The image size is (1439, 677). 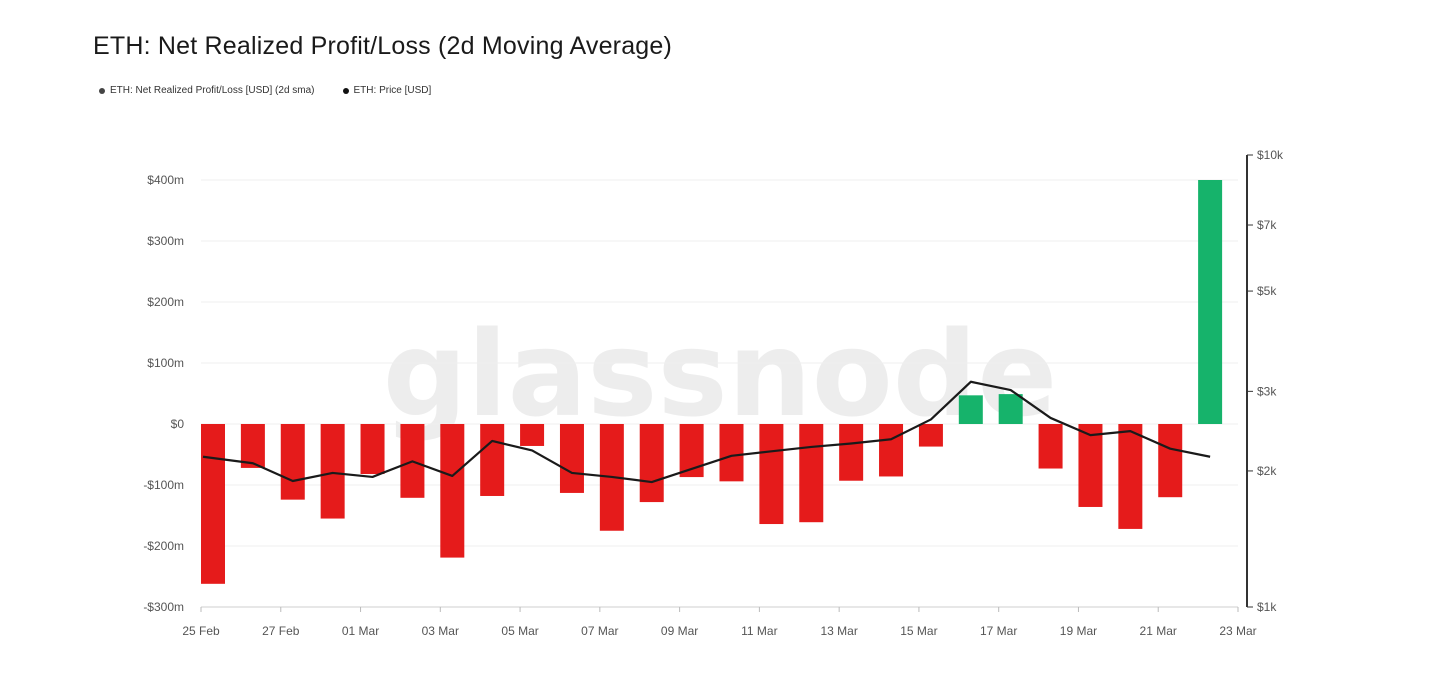 I want to click on y-right-tick-label: $2k, so click(x=1267, y=471).